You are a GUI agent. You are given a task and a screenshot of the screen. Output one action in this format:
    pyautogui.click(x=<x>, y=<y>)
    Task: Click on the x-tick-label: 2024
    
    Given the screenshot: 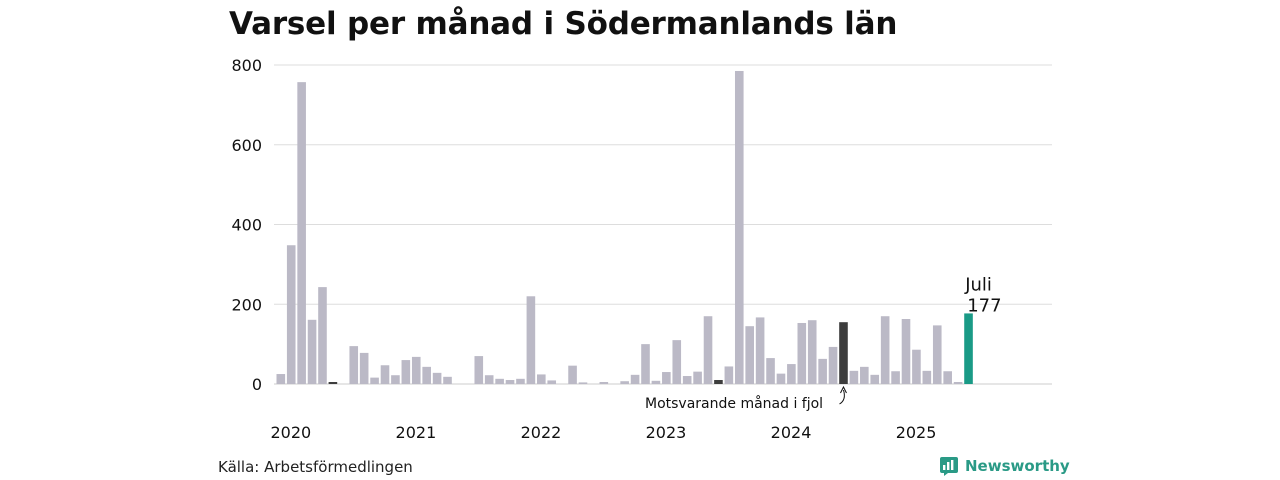 What is the action you would take?
    pyautogui.click(x=791, y=432)
    